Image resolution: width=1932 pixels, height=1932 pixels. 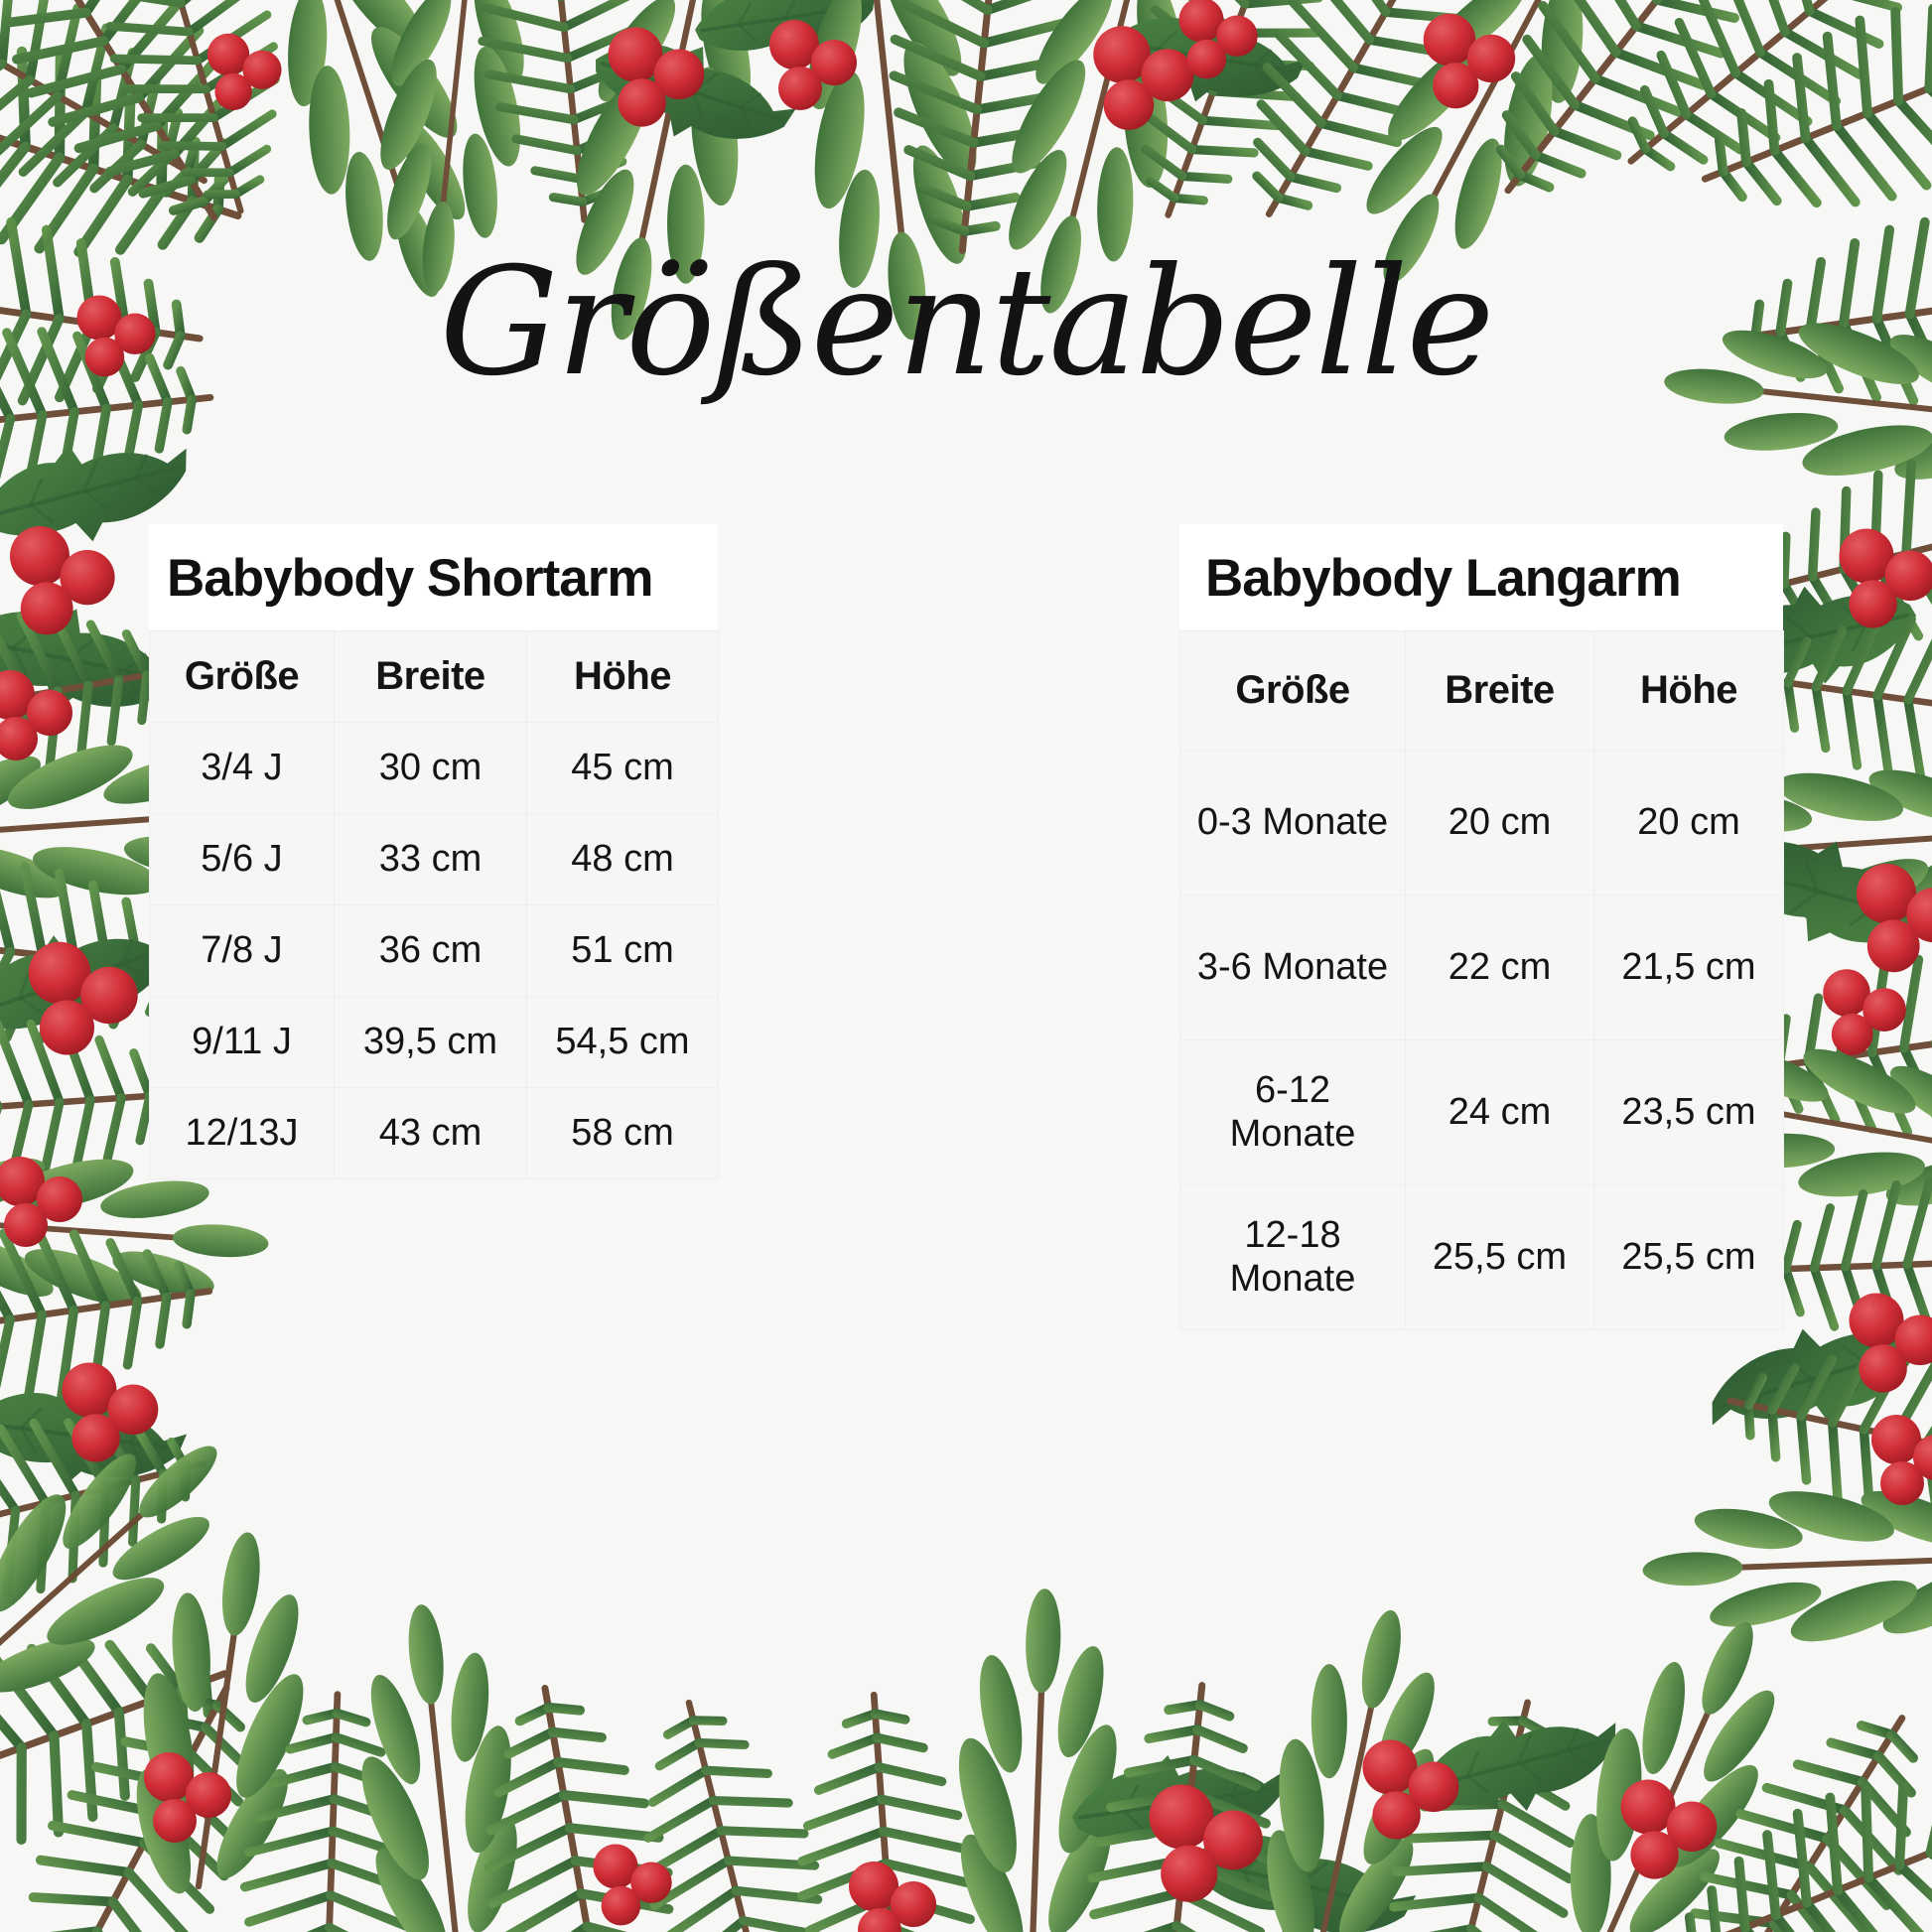 I want to click on table-row: 5/6 J 33 cm 48 cm, so click(x=434, y=859).